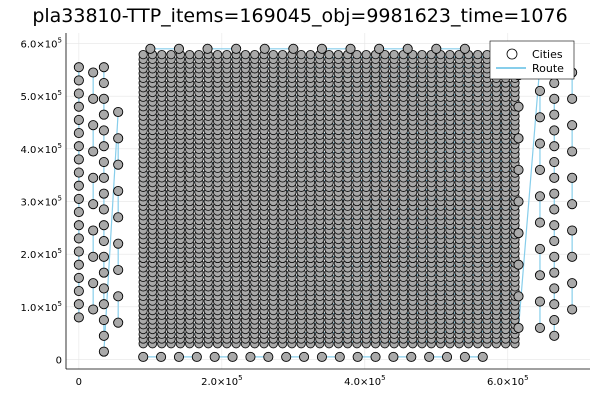  What do you see at coordinates (59, 361) in the screenshot?
I see `y-tick-label: 0` at bounding box center [59, 361].